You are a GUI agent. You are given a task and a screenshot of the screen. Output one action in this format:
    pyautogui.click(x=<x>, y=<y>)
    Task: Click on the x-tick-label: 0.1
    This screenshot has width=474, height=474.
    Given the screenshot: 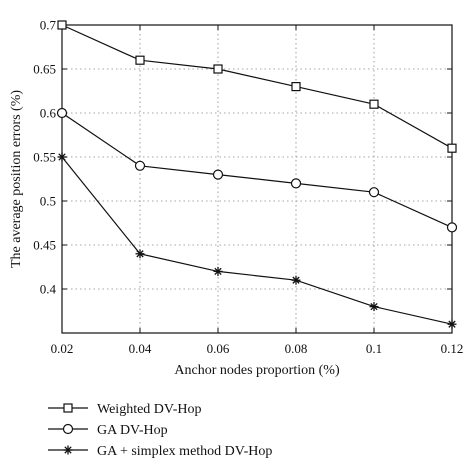 What is the action you would take?
    pyautogui.click(x=374, y=348)
    